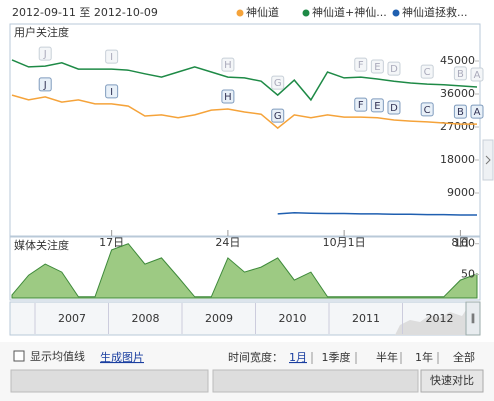 The height and width of the screenshot is (401, 494). Describe the element at coordinates (244, 271) in the screenshot. I see `media-area` at that location.